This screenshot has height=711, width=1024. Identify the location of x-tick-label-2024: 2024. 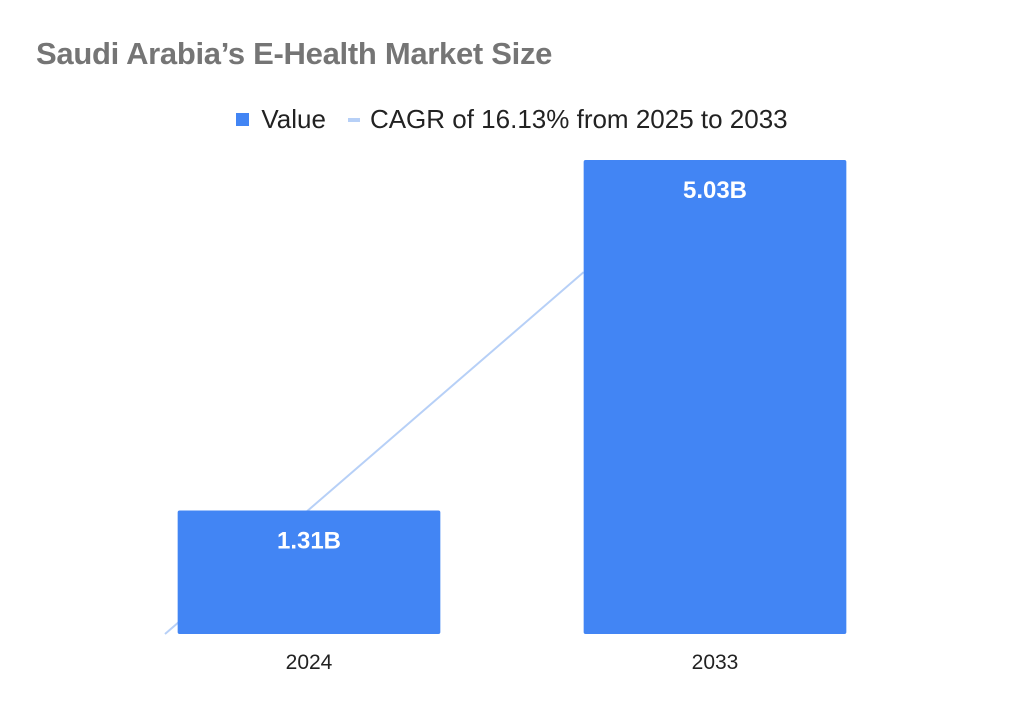
(309, 662).